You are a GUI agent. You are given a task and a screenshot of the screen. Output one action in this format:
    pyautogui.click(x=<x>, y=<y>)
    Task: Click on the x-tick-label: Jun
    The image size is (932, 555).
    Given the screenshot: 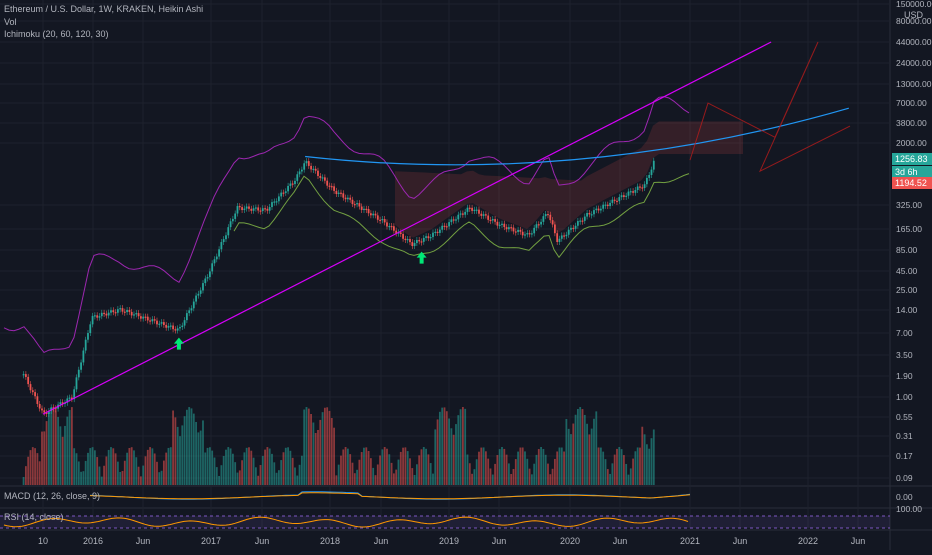 What is the action you would take?
    pyautogui.click(x=143, y=541)
    